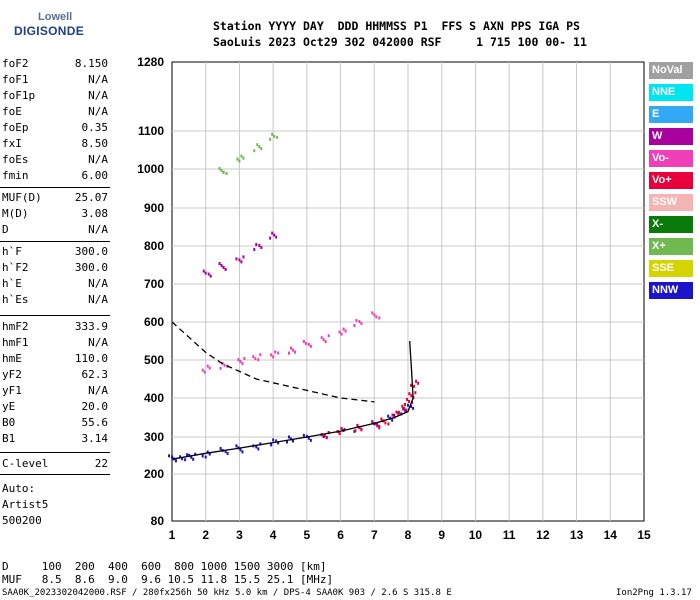 This screenshot has height=600, width=700. I want to click on param-value: 55.6, so click(95, 422).